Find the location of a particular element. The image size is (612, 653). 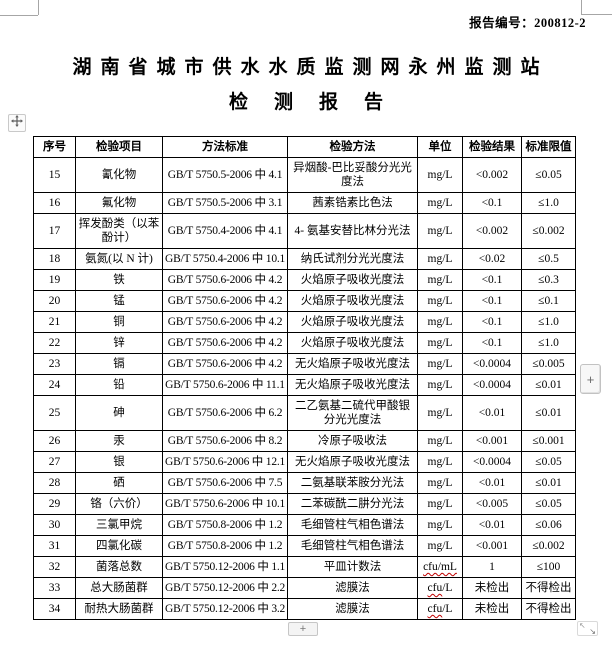

cell-method: 二苯碳酰二肼分光法 is located at coordinates (352, 504).